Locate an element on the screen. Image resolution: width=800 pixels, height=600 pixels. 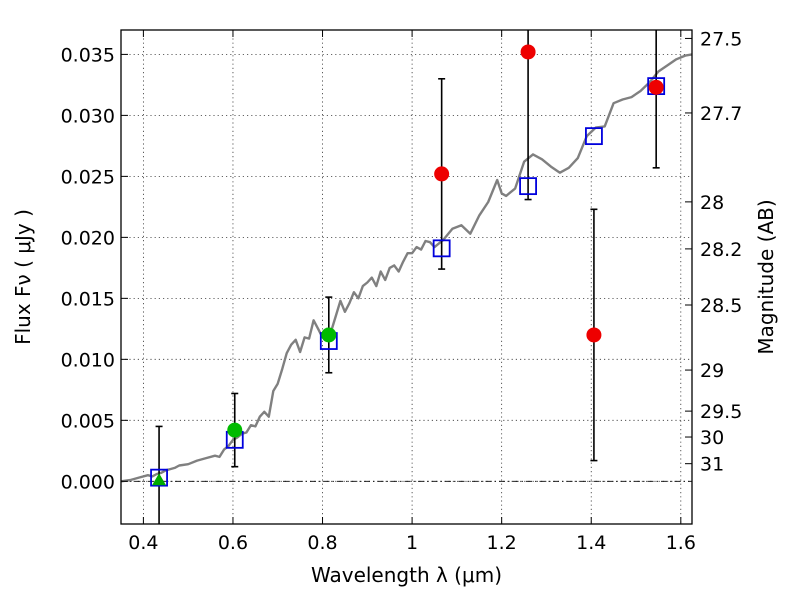
y-tick-label: 0.020 is located at coordinates (88, 238).